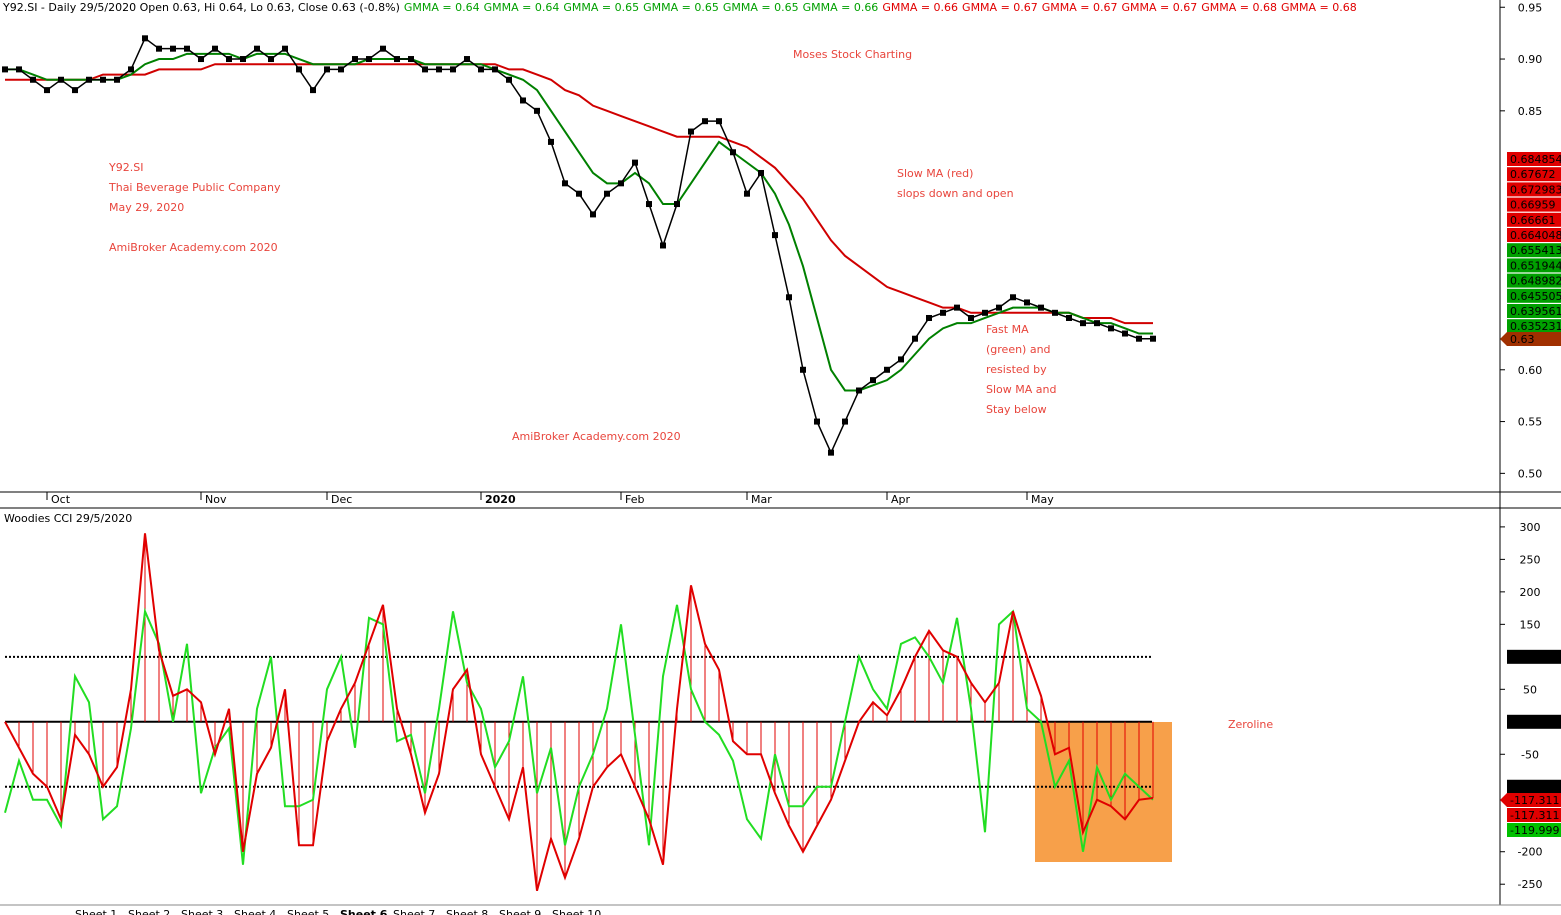 This screenshot has height=915, width=1561. What do you see at coordinates (634, 499) in the screenshot?
I see `x-tick-label: Feb` at bounding box center [634, 499].